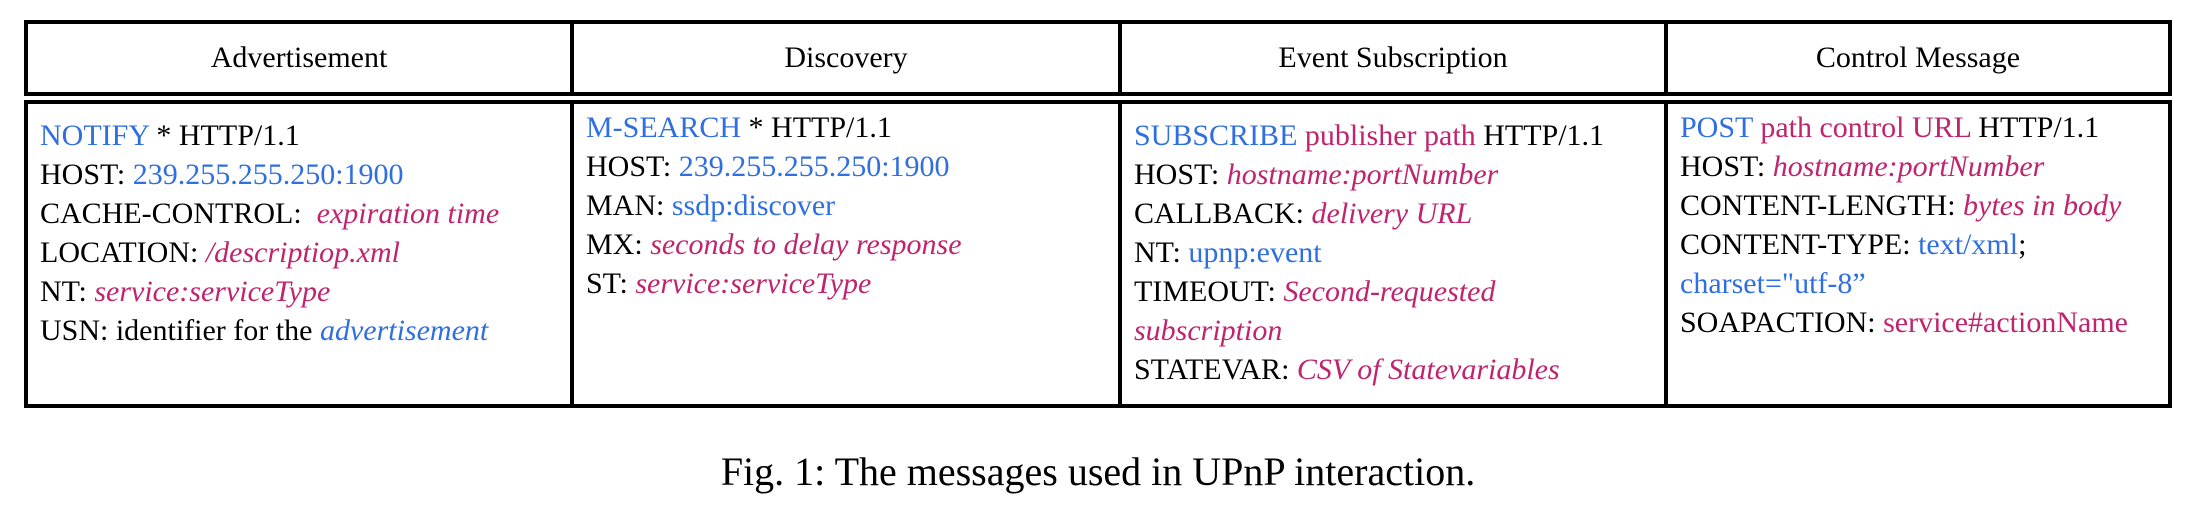 The image size is (2196, 508). Describe the element at coordinates (618, 244) in the screenshot. I see `disc-mx-key: MX:` at that location.